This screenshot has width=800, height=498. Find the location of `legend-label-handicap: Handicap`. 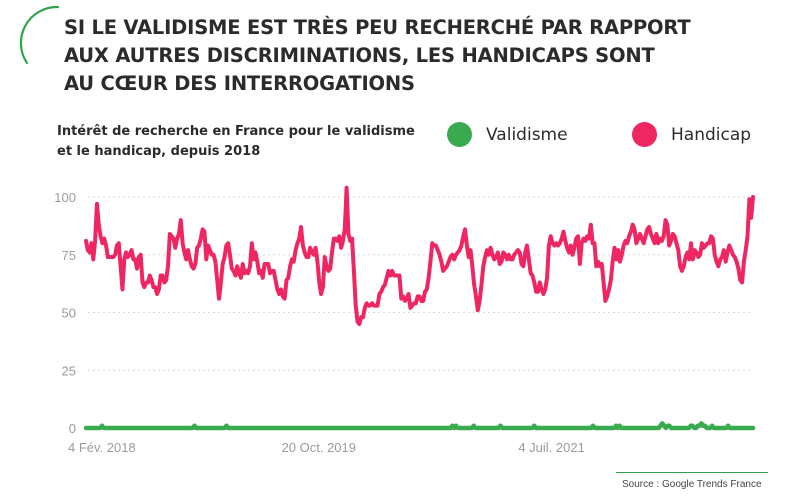

legend-label-handicap: Handicap is located at coordinates (711, 134).